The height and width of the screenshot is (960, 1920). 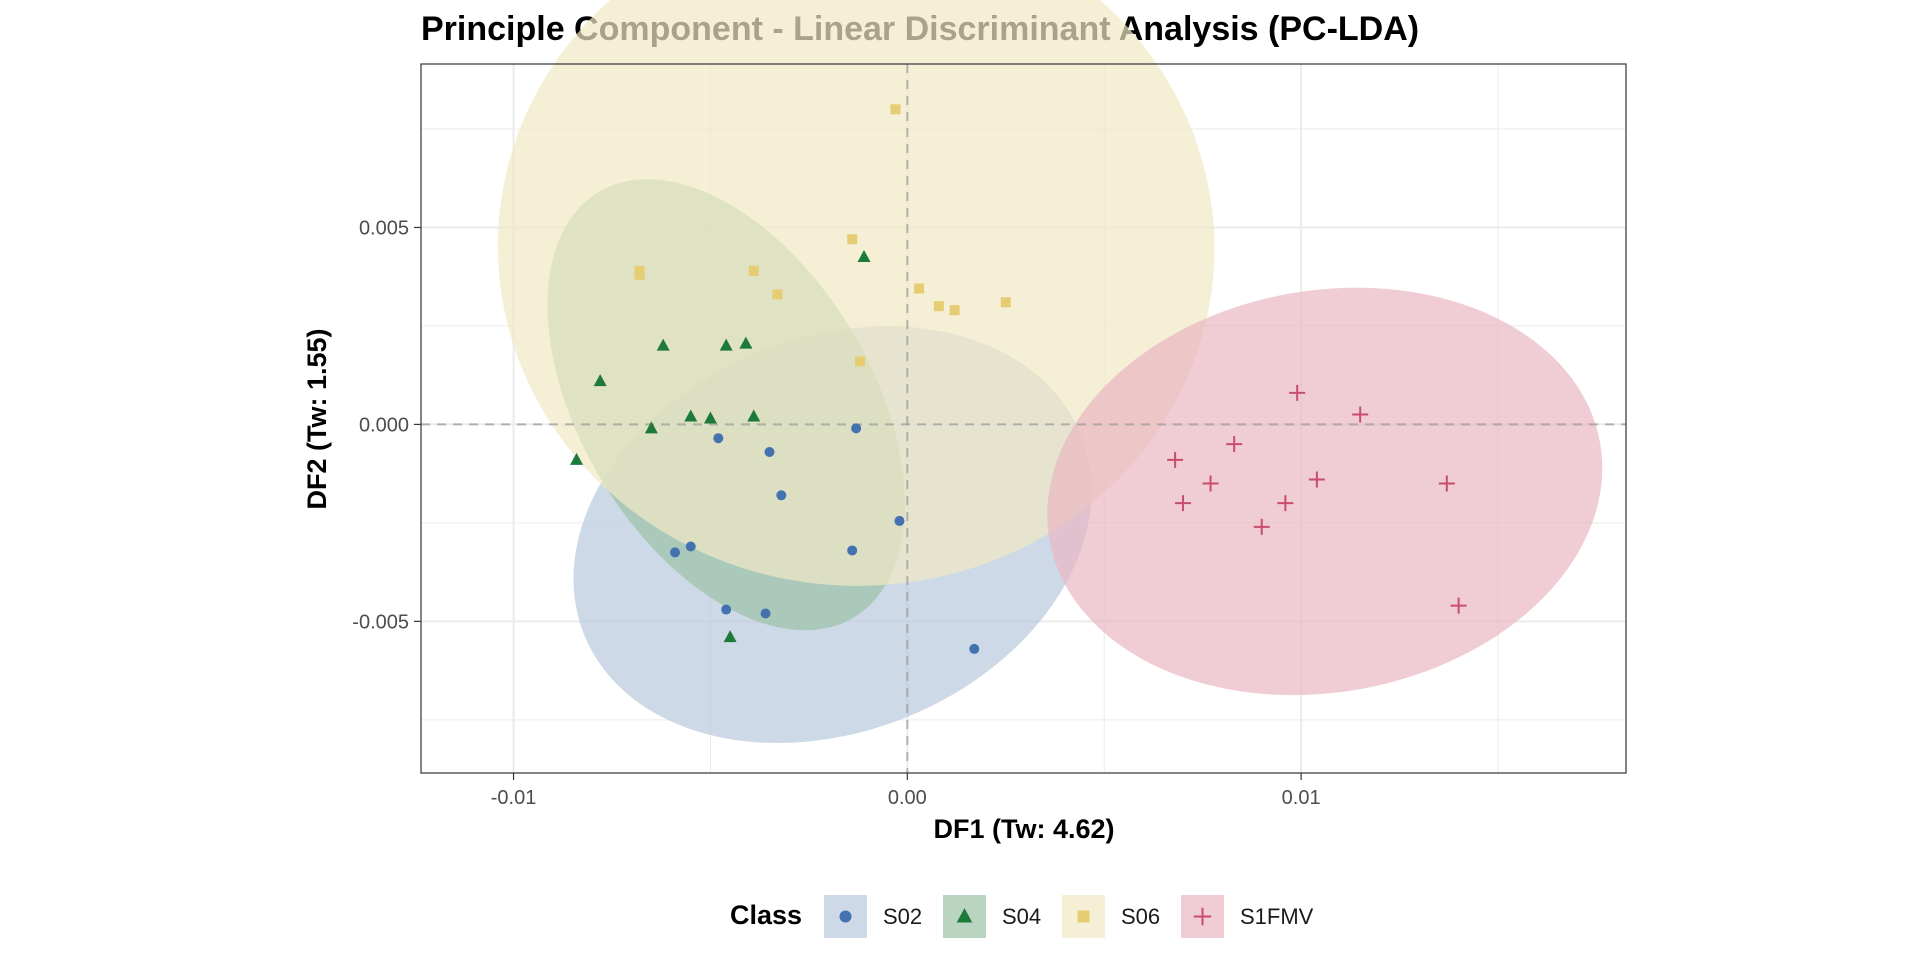 What do you see at coordinates (1325, 491) in the screenshot?
I see `confidence-ellipse-s1fmv` at bounding box center [1325, 491].